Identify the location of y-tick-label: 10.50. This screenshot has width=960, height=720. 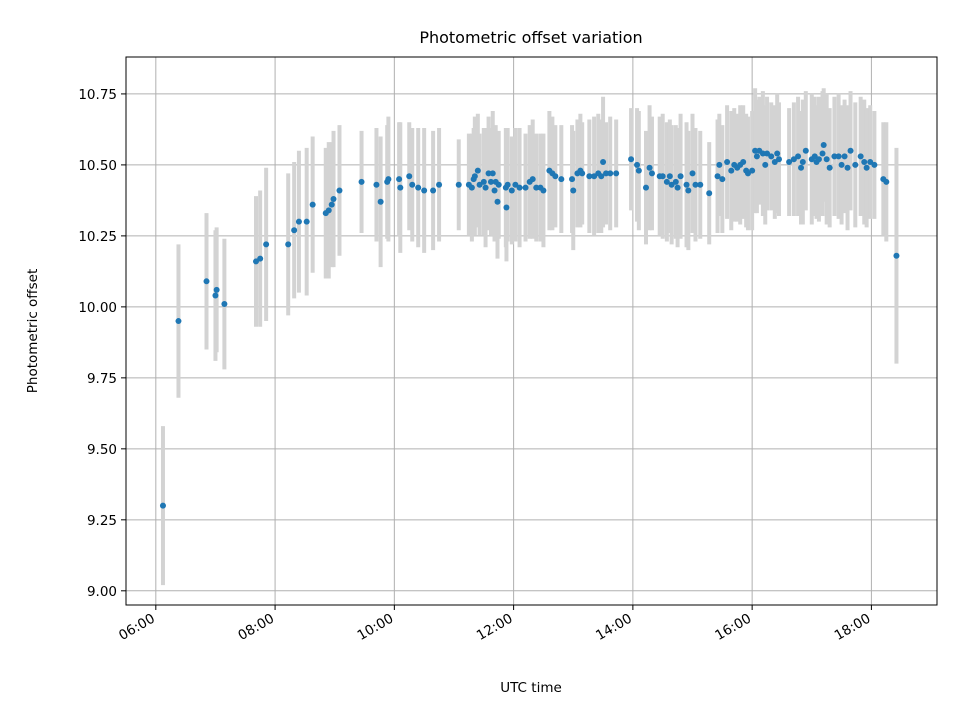
(97, 166).